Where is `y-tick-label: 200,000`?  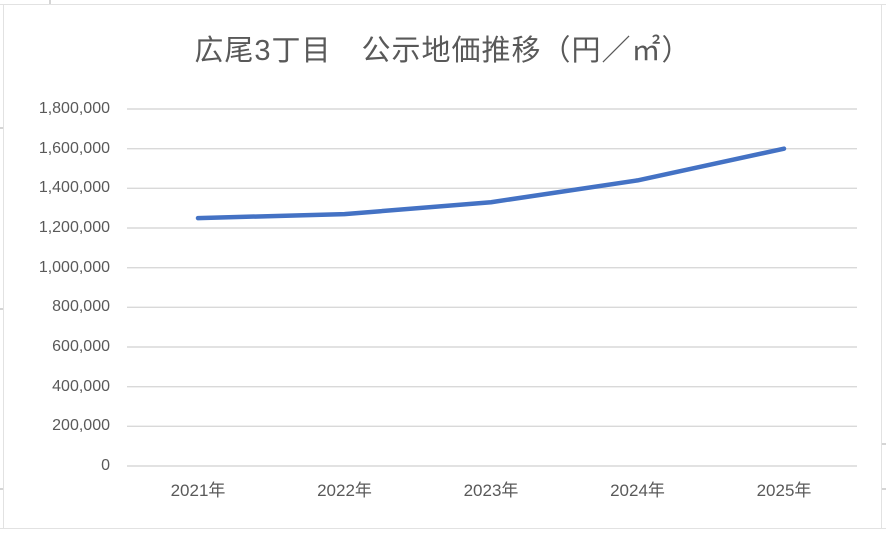
y-tick-label: 200,000 is located at coordinates (81, 426).